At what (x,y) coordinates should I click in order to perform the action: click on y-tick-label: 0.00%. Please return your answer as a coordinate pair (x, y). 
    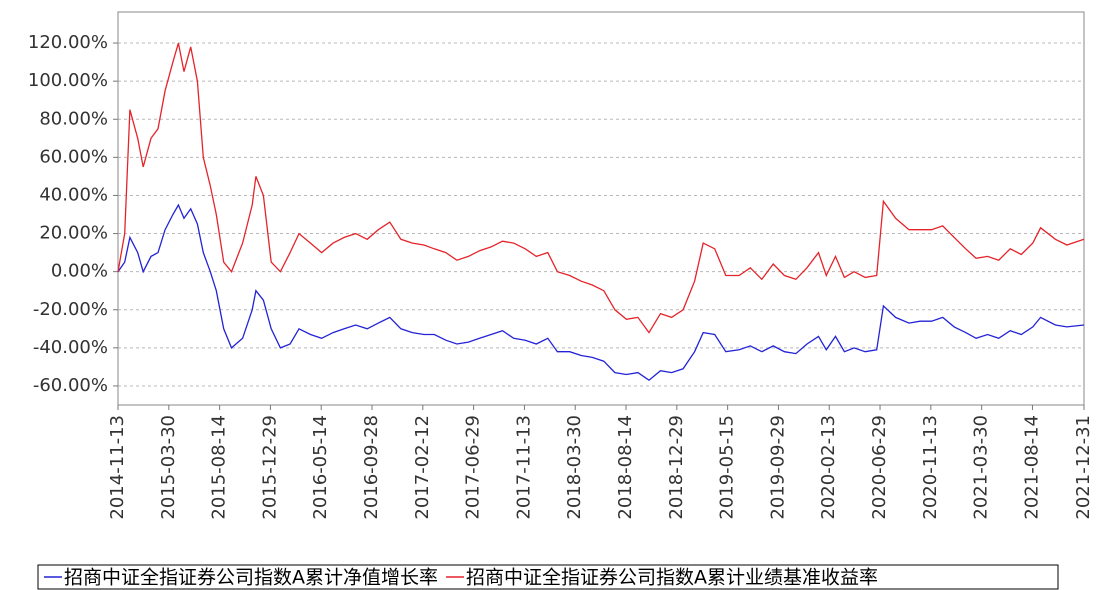
    Looking at the image, I should click on (79, 271).